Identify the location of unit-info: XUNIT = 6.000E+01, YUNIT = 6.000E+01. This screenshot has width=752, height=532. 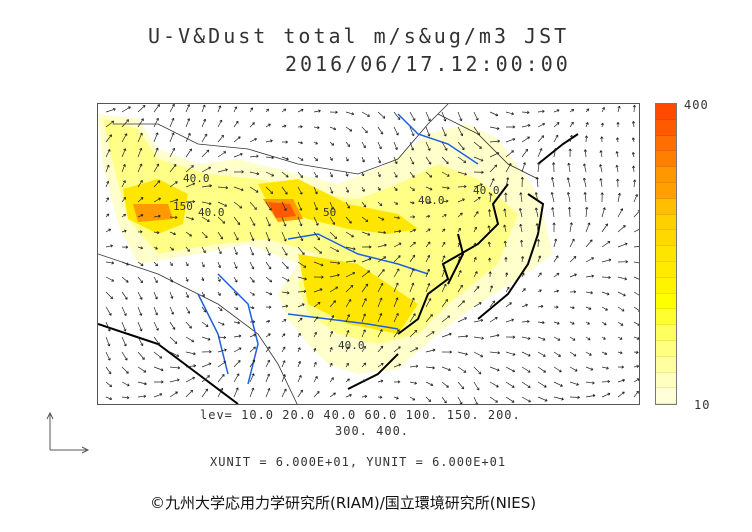
(358, 462).